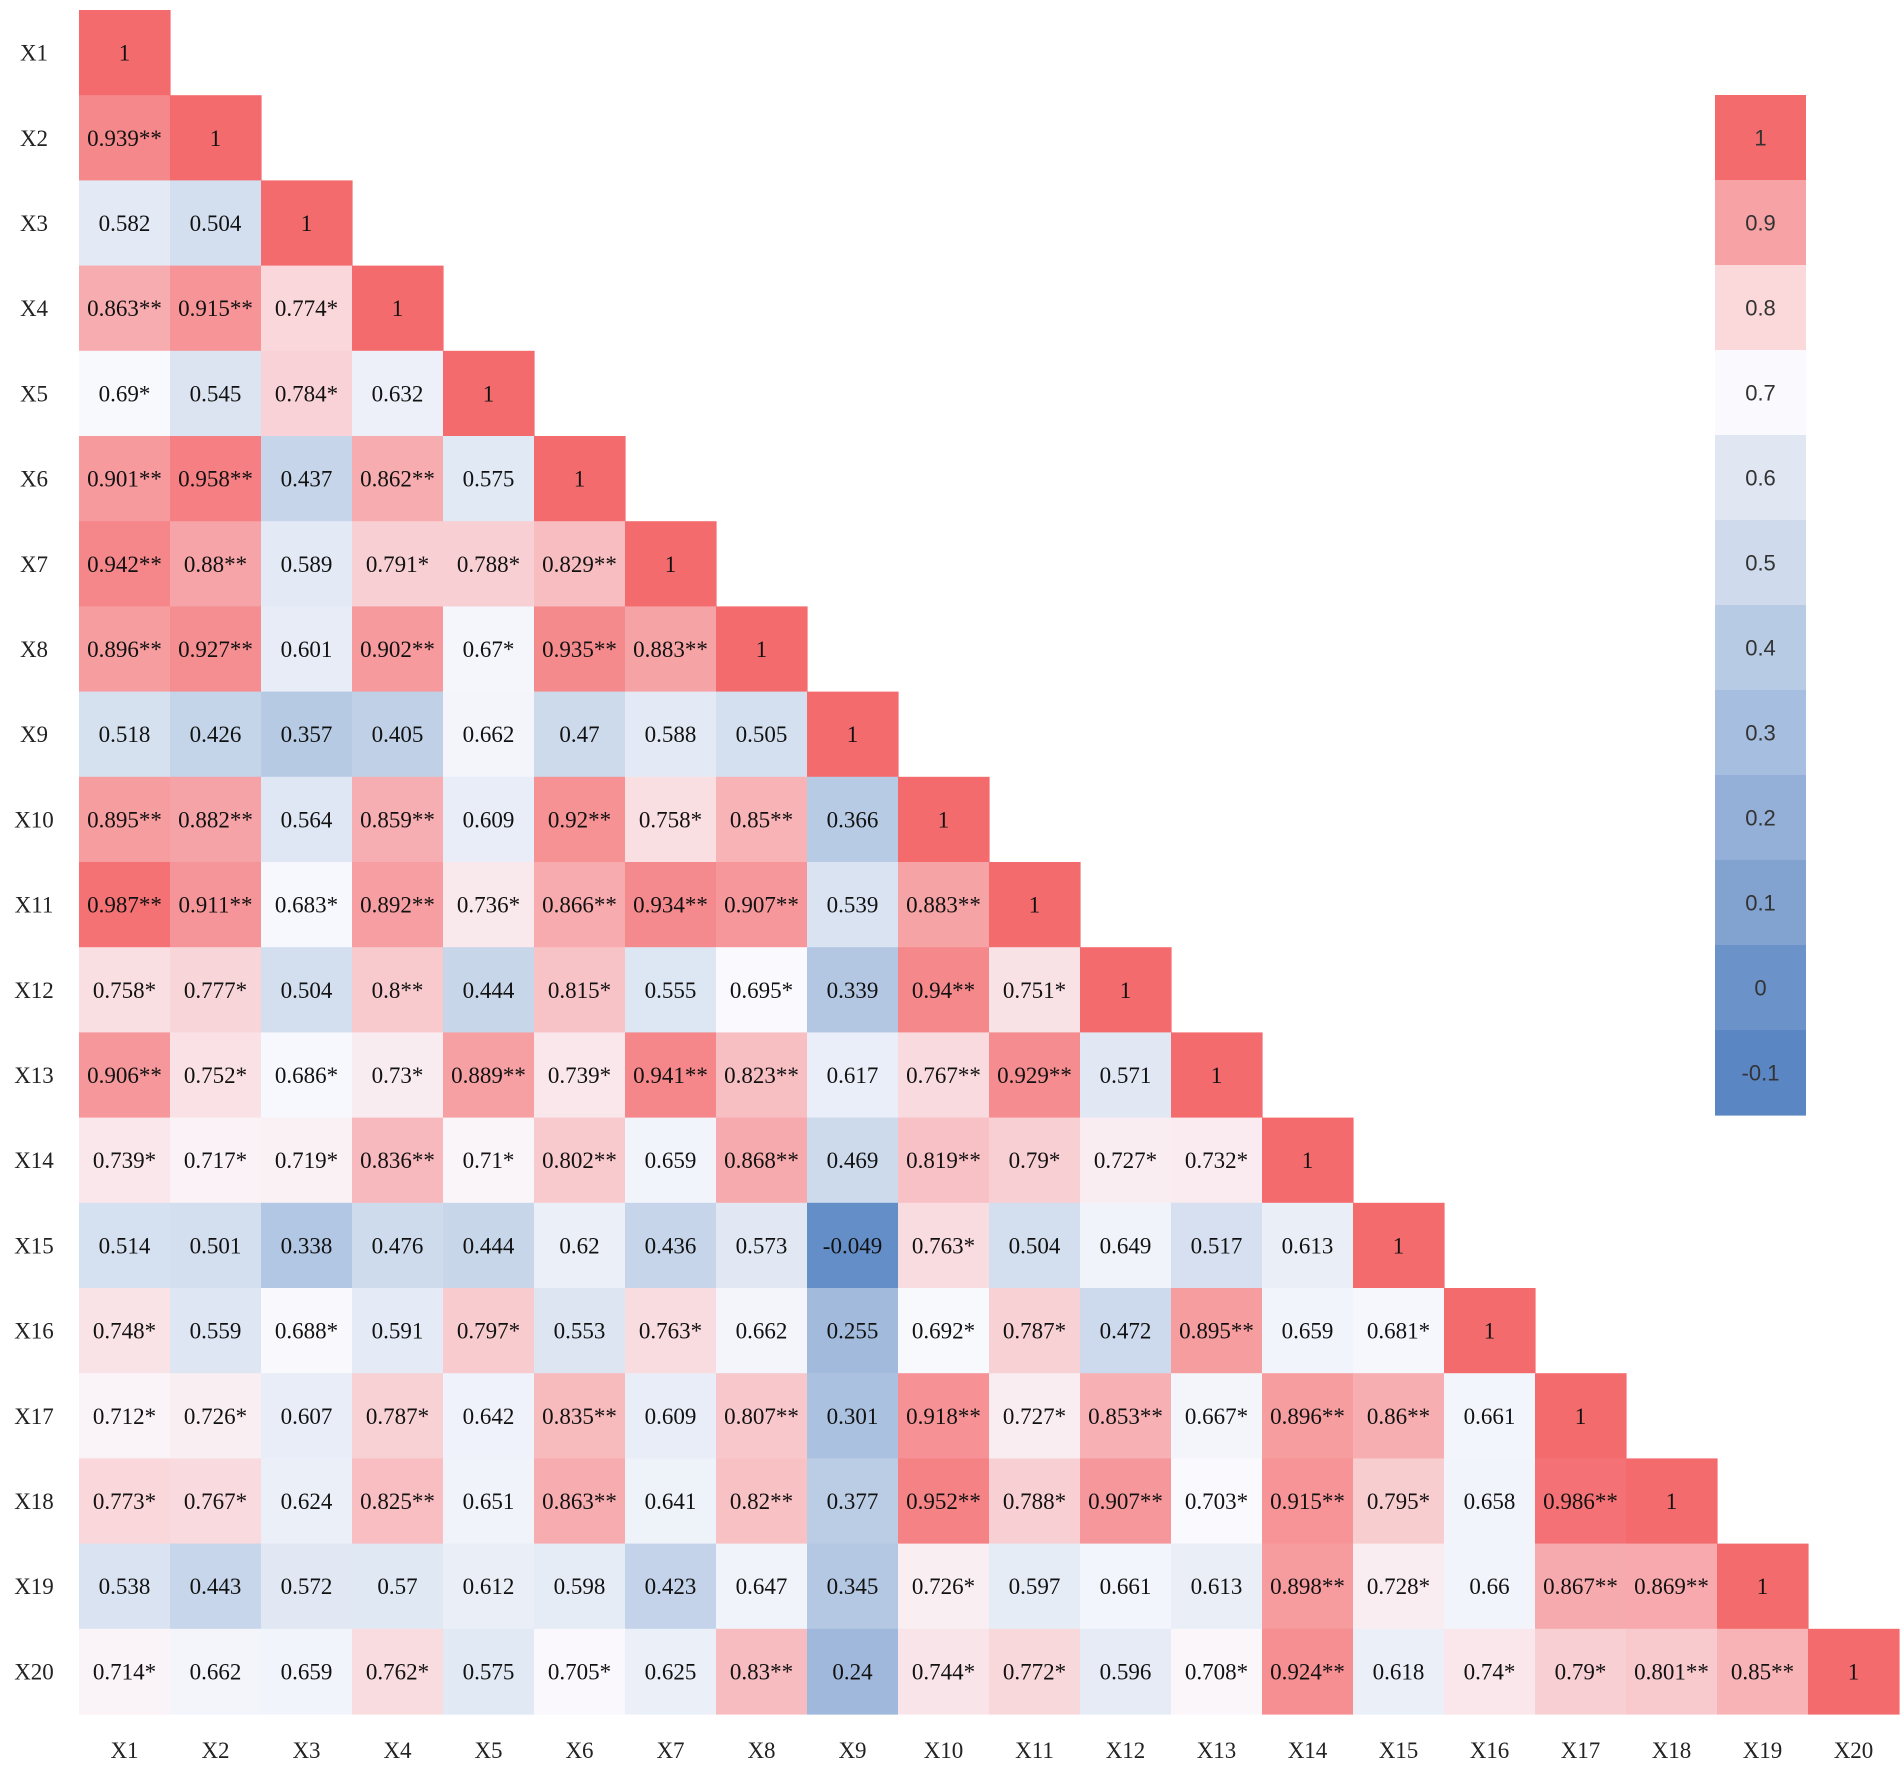 Image resolution: width=1902 pixels, height=1774 pixels. Describe the element at coordinates (489, 990) in the screenshot. I see `heatmap-cell-X12-X5` at that location.